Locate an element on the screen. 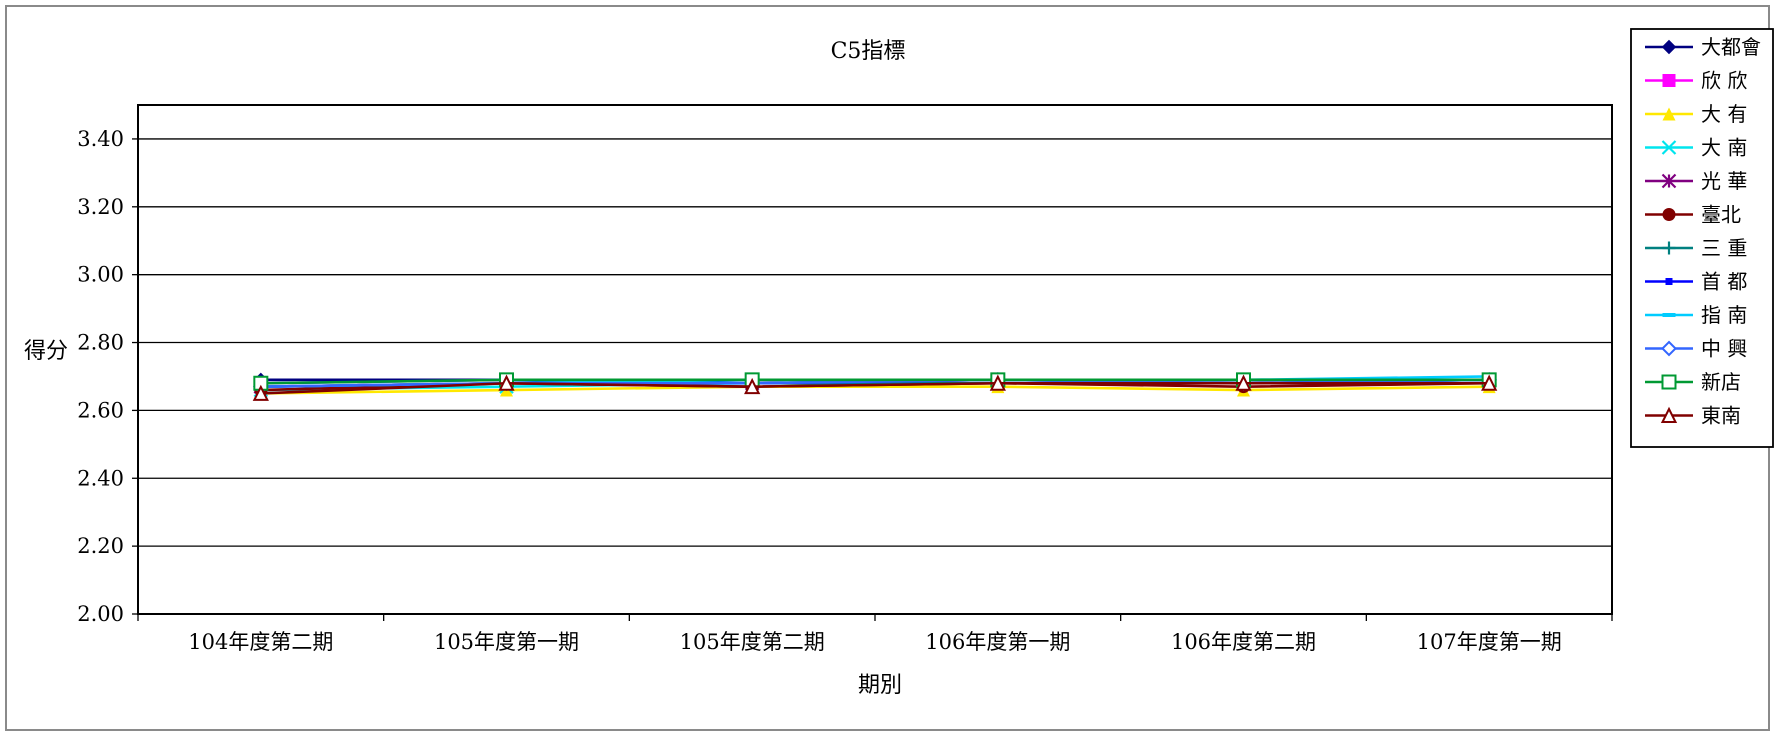 This screenshot has width=1775, height=733. legend-label: 大 有 is located at coordinates (1724, 114).